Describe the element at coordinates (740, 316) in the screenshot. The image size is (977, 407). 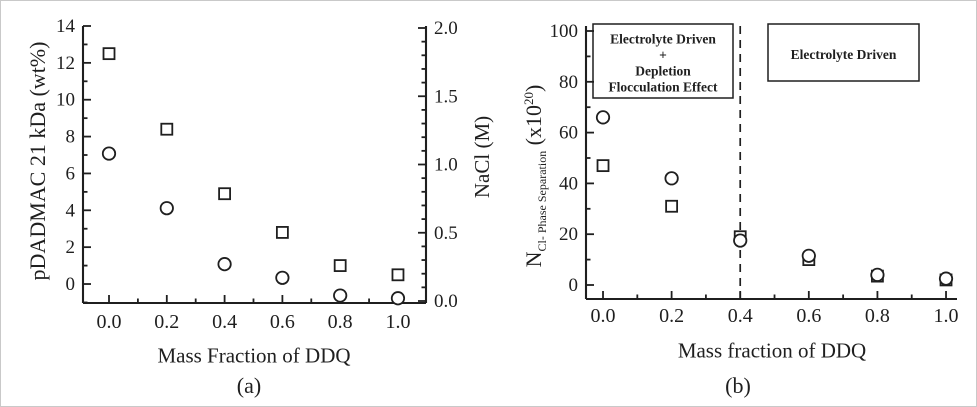
I see `panel-b-x-tick-label: 0.4` at that location.